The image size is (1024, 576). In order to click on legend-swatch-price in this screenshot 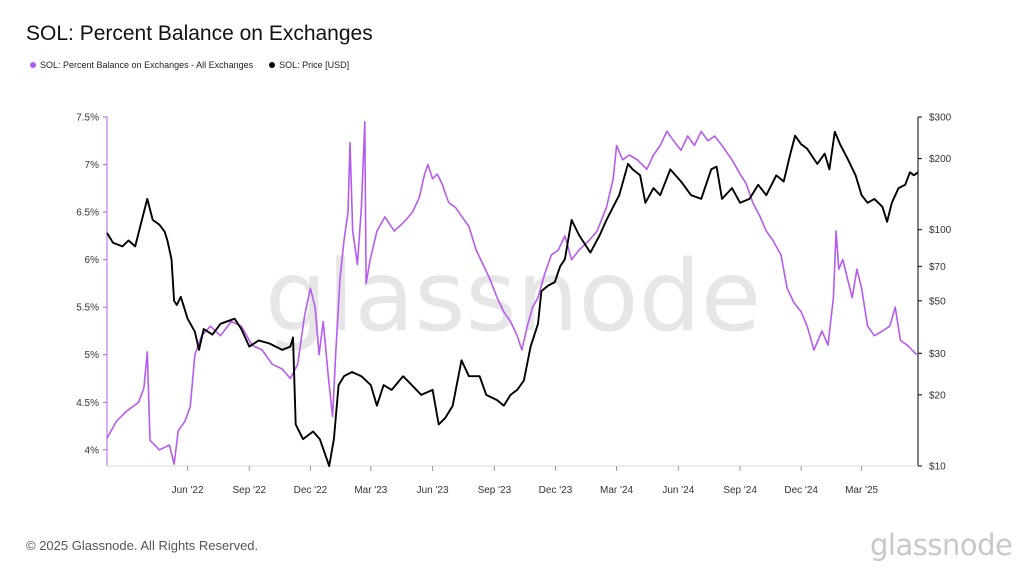, I will do `click(272, 65)`.